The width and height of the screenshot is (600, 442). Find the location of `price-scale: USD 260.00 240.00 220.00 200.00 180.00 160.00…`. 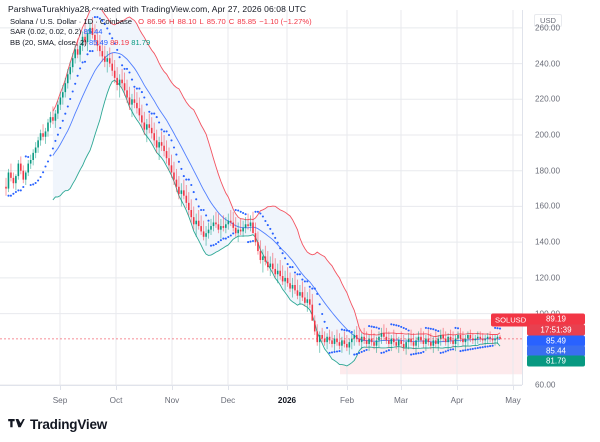

price-scale: USD 260.00 240.00 220.00 200.00 180.00 160.00… is located at coordinates (561, 200).